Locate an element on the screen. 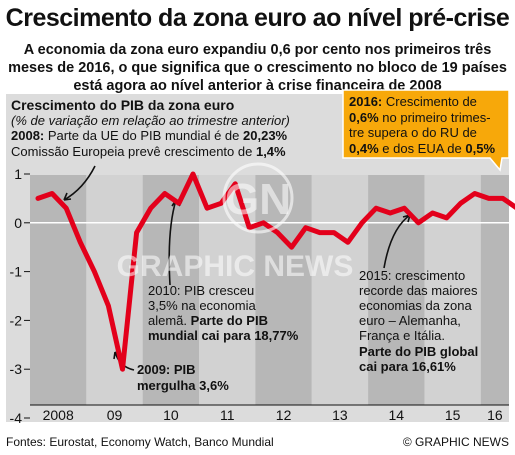 The image size is (515, 455). annotation-2015-line-5: França e Itália. is located at coordinates (402, 335).